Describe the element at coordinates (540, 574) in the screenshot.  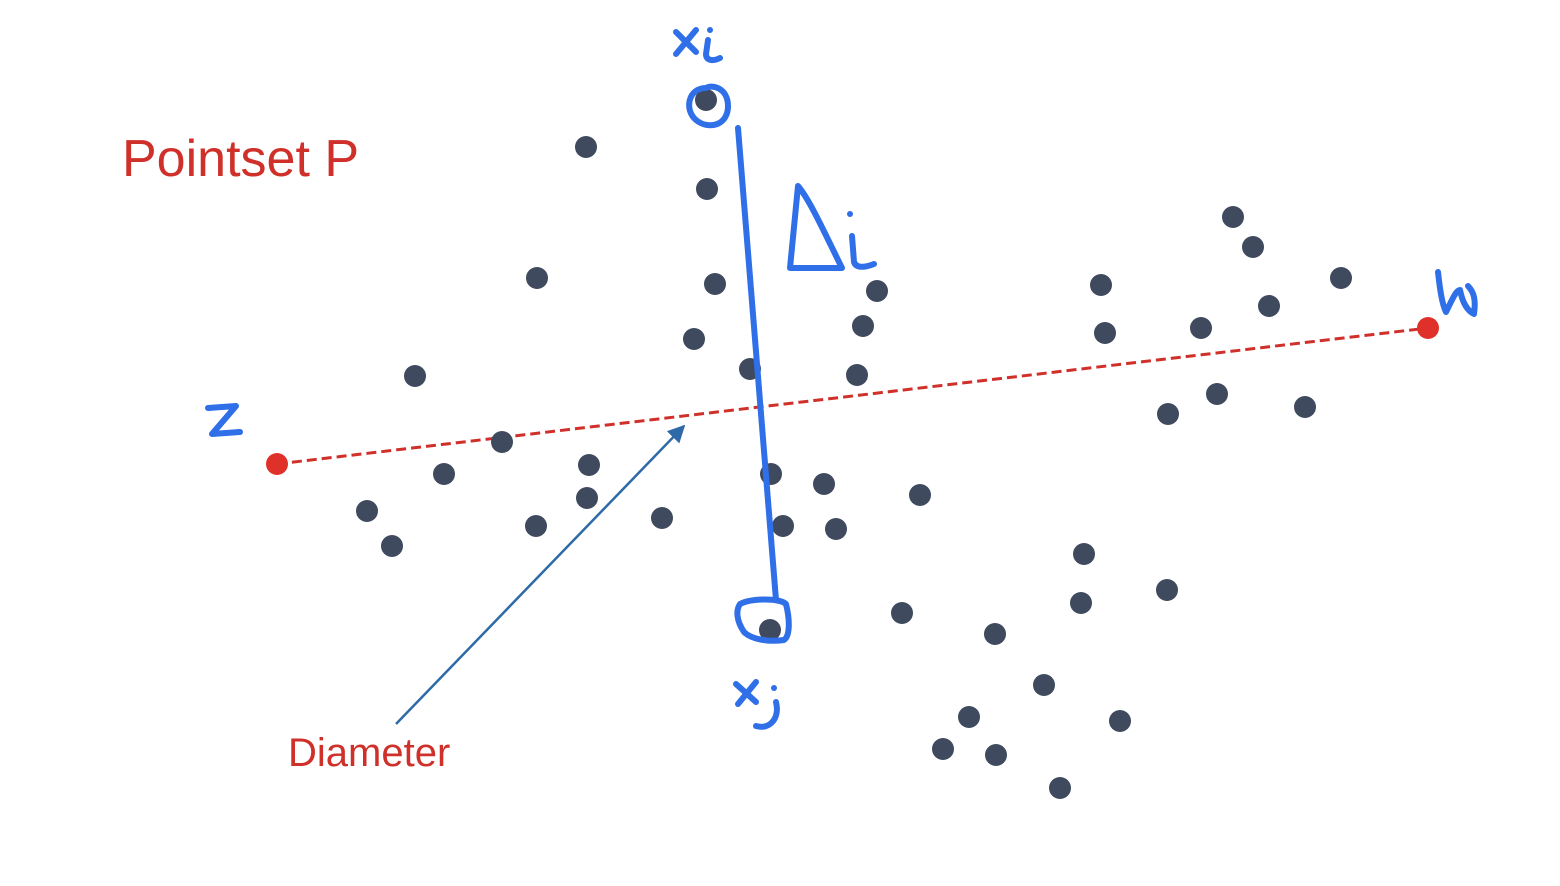
I see `diameter-arrow` at that location.